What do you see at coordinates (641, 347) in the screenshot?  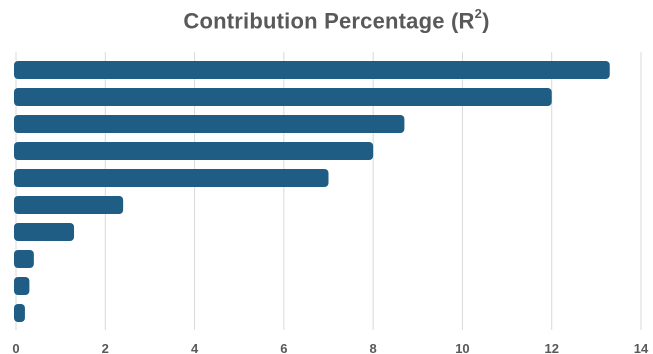 I see `x-tick-label-14: 14` at bounding box center [641, 347].